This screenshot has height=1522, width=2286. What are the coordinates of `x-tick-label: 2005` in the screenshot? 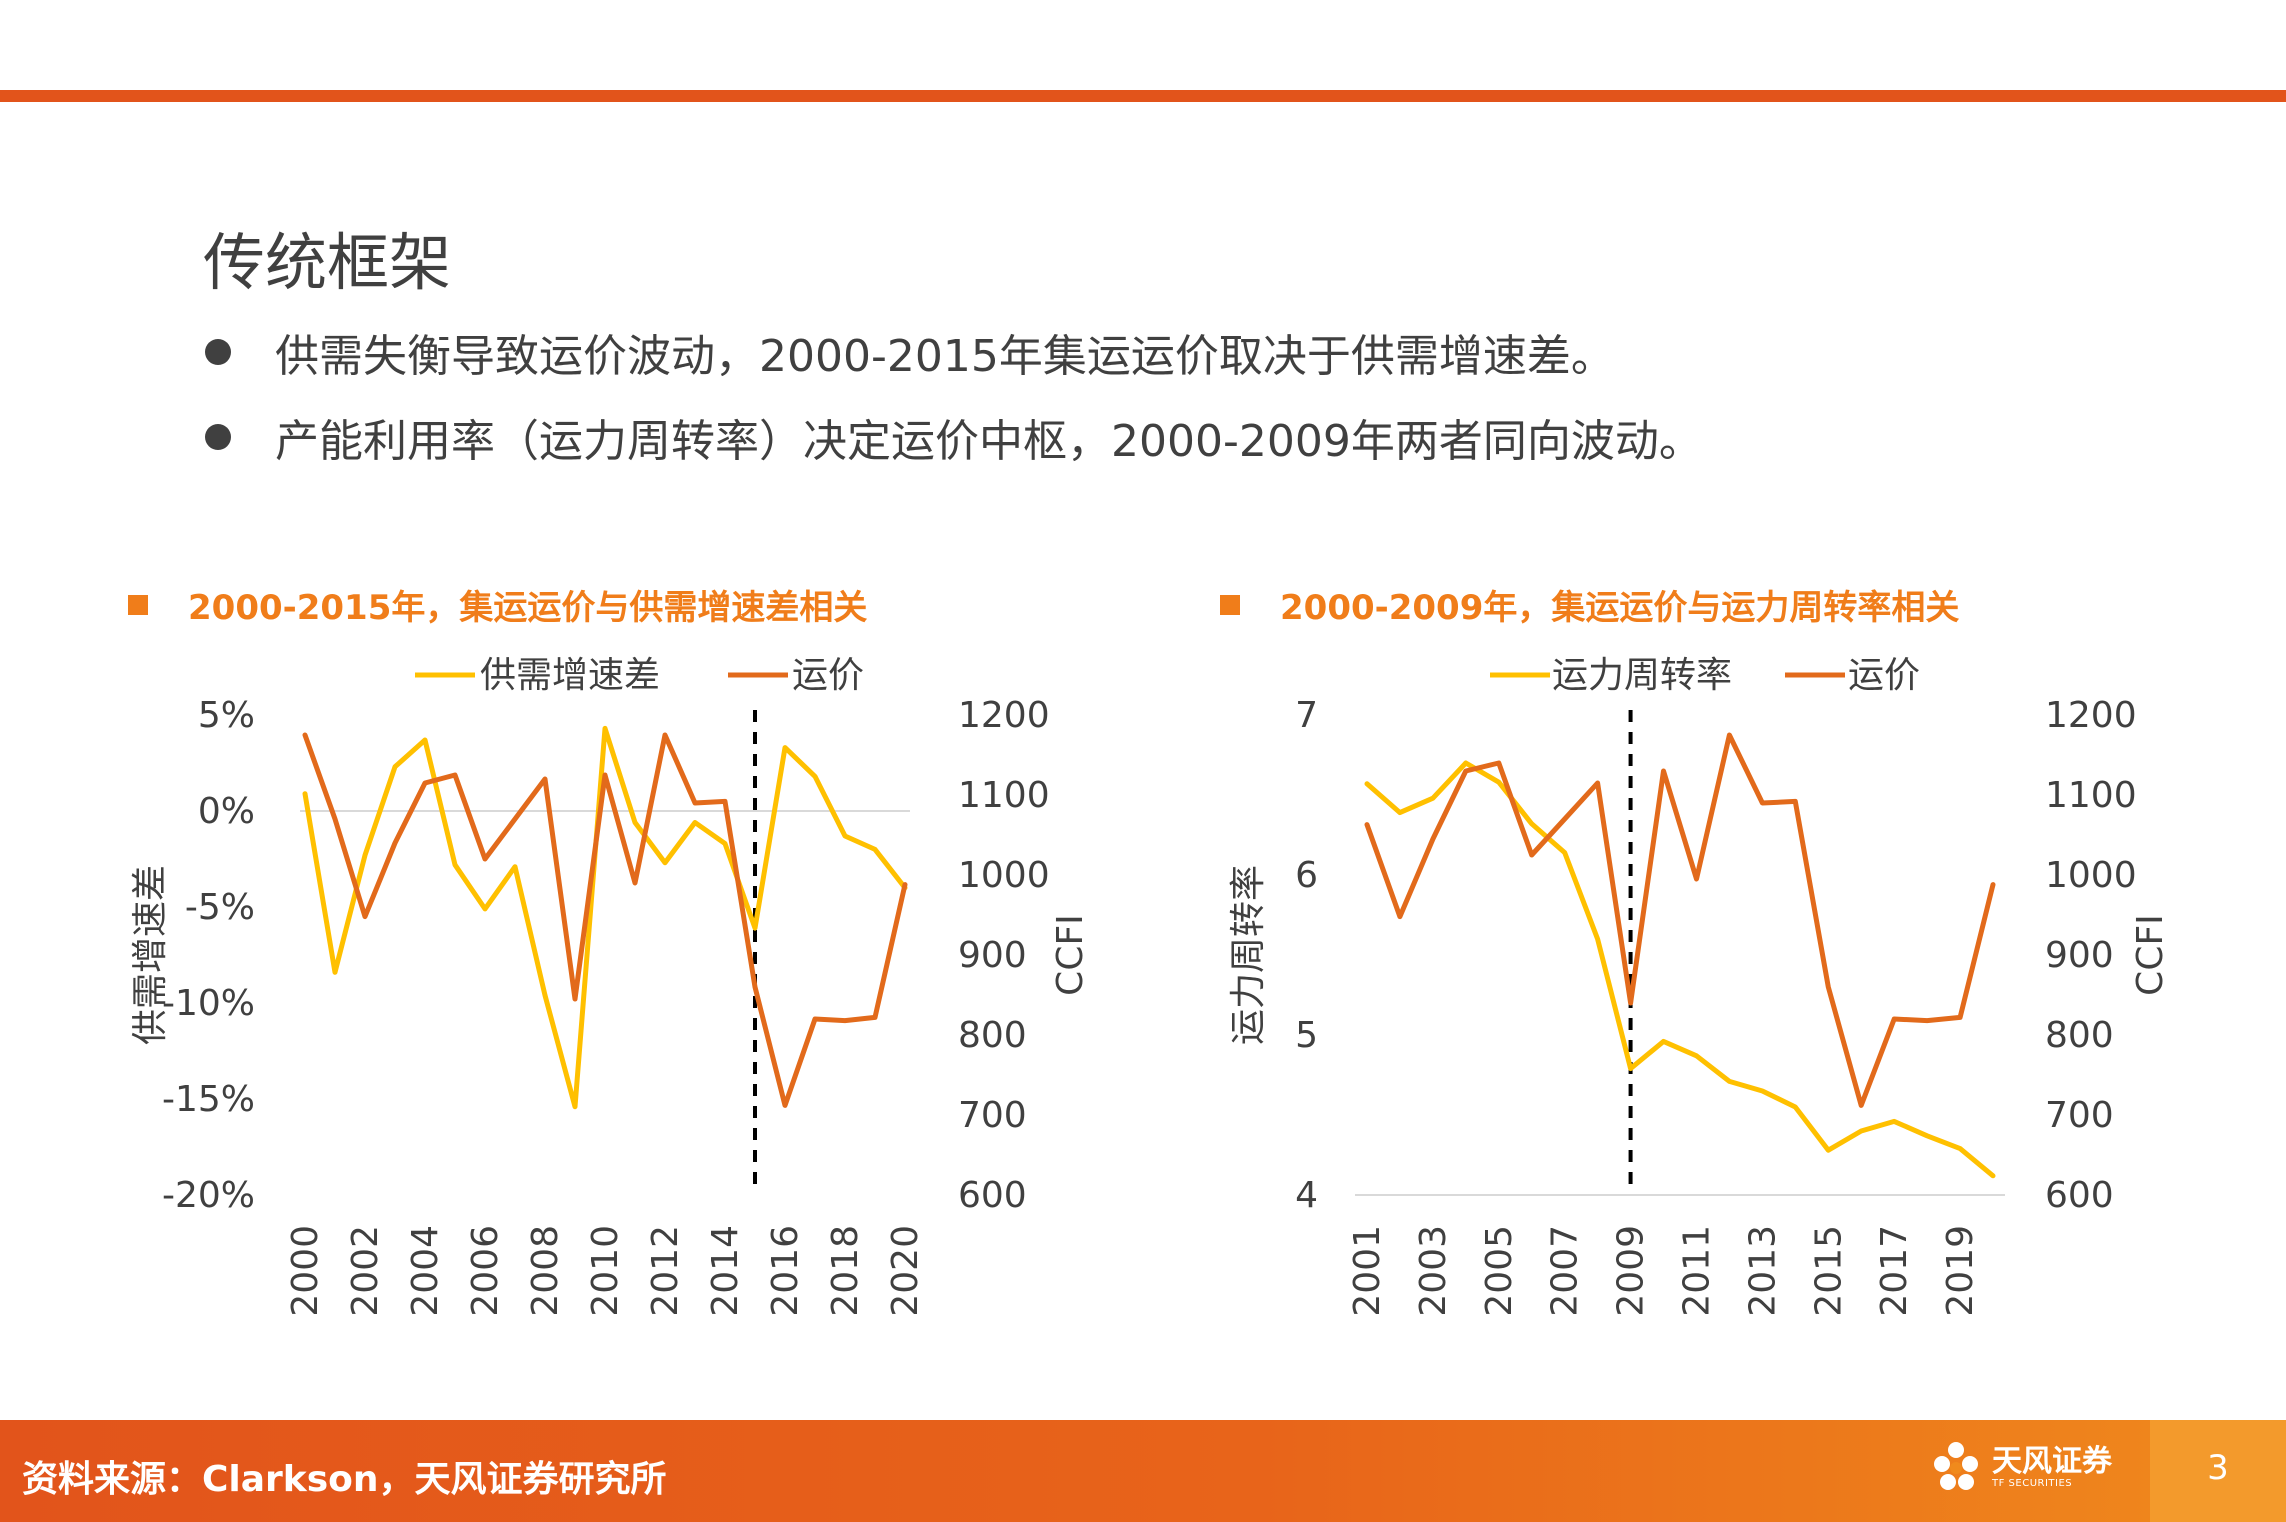 It's located at (1499, 1271).